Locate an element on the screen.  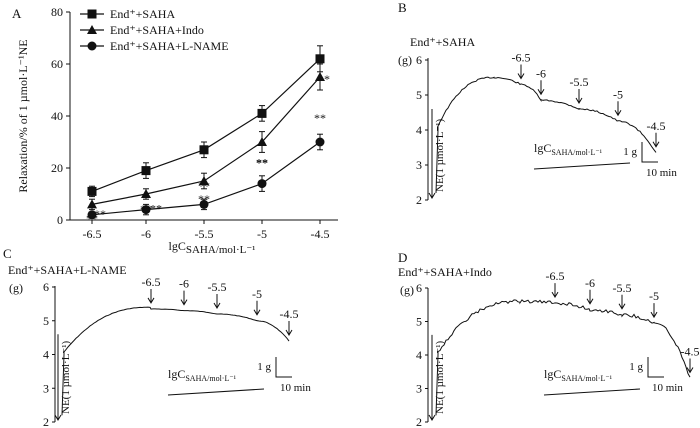
panel-d-trace is located at coordinates (563, 357).